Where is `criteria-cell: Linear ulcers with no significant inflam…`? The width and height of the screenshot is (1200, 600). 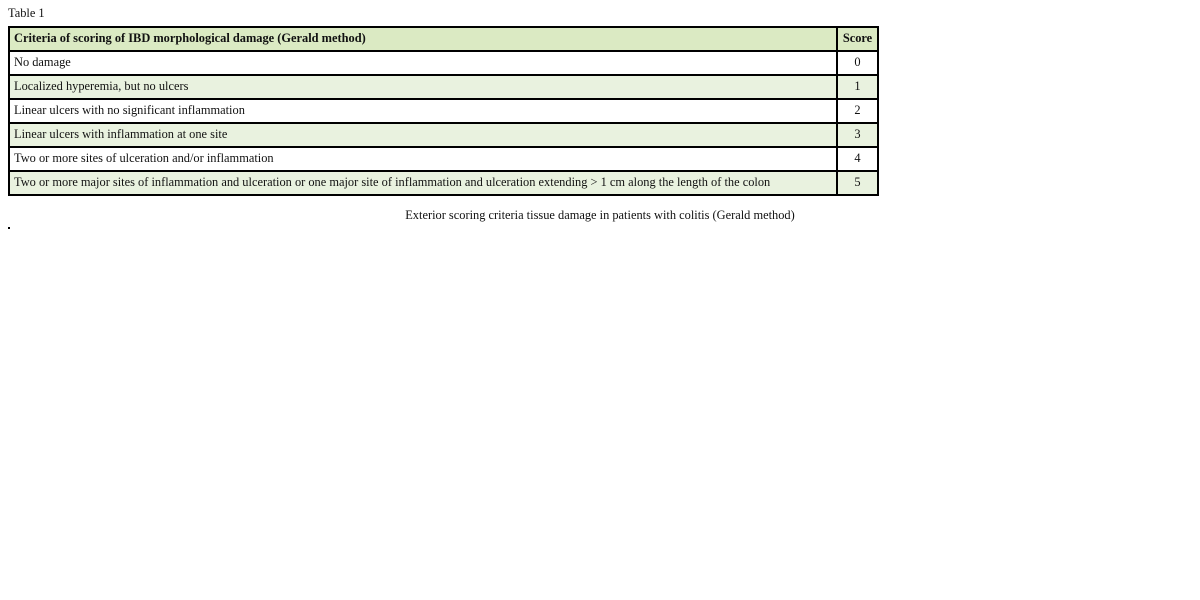
criteria-cell: Linear ulcers with no significant inflam… is located at coordinates (423, 111).